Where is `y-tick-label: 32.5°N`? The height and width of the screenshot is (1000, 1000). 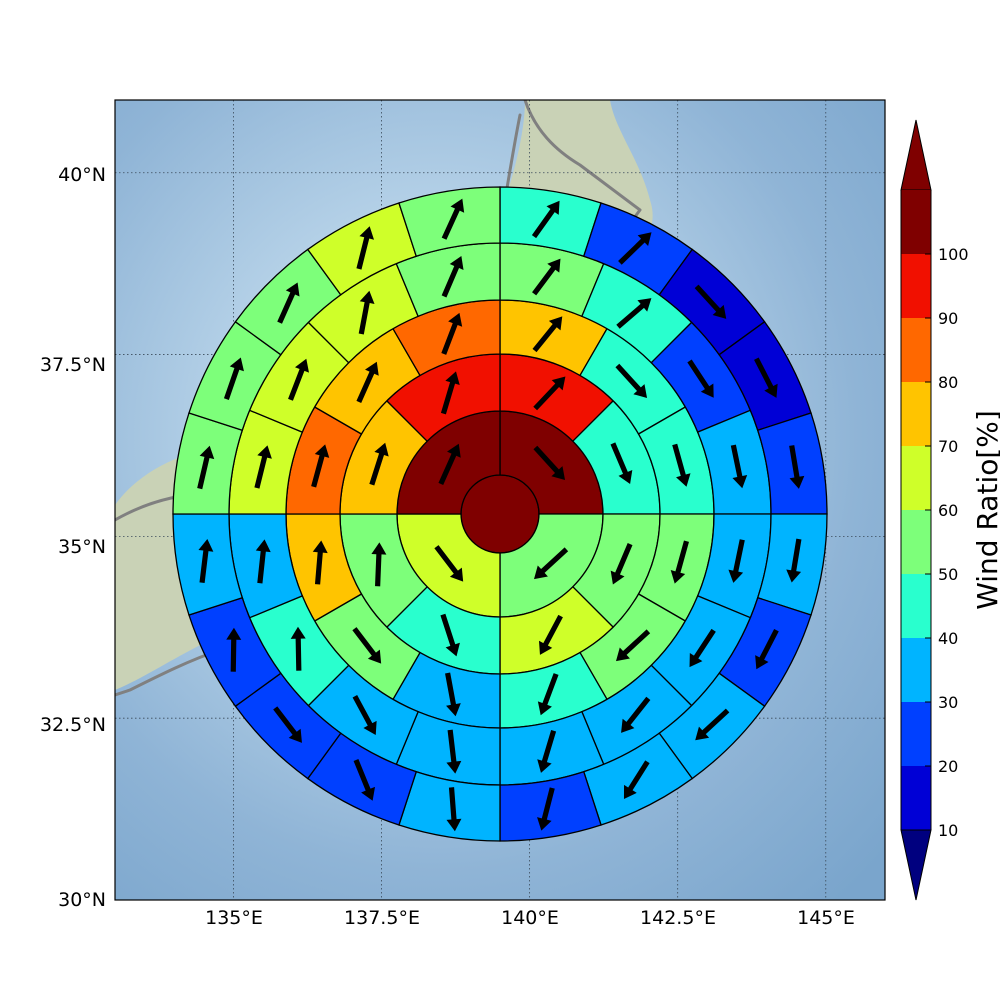
y-tick-label: 32.5°N is located at coordinates (73, 725).